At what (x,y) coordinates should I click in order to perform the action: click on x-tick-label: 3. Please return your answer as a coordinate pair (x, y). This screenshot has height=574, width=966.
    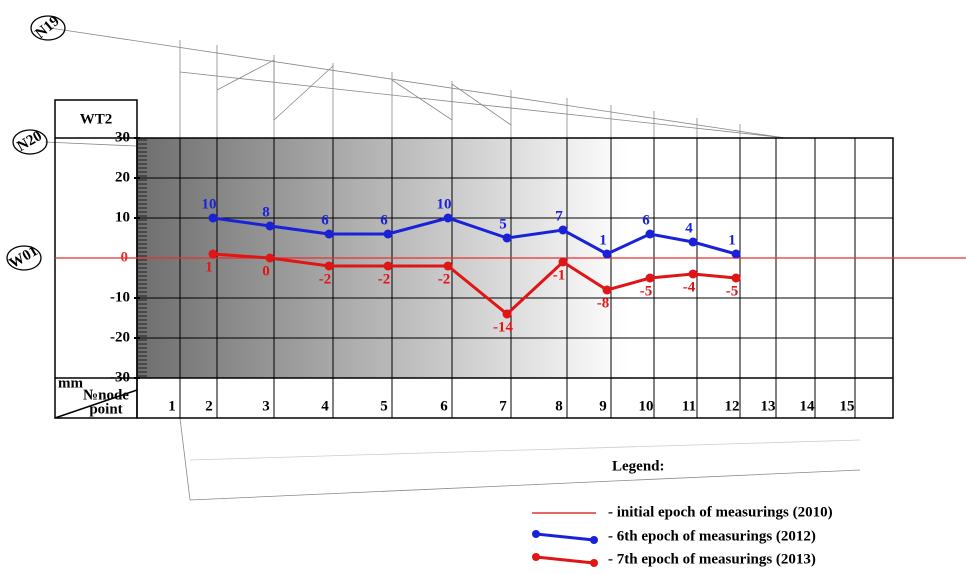
    Looking at the image, I should click on (266, 406).